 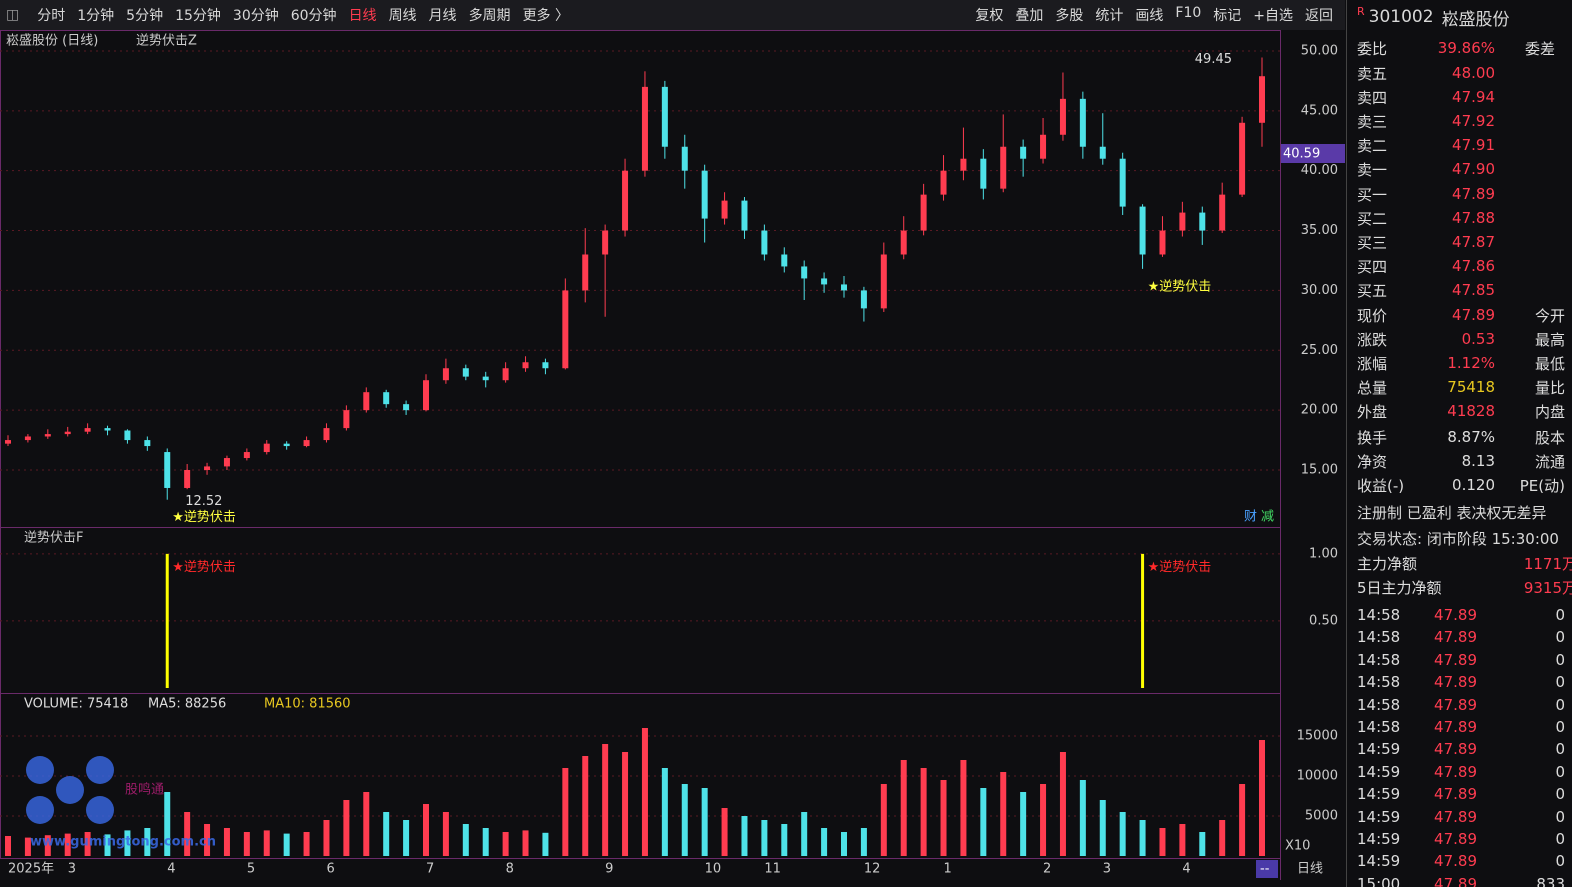 I want to click on cell: 流通, so click(x=1549, y=461).